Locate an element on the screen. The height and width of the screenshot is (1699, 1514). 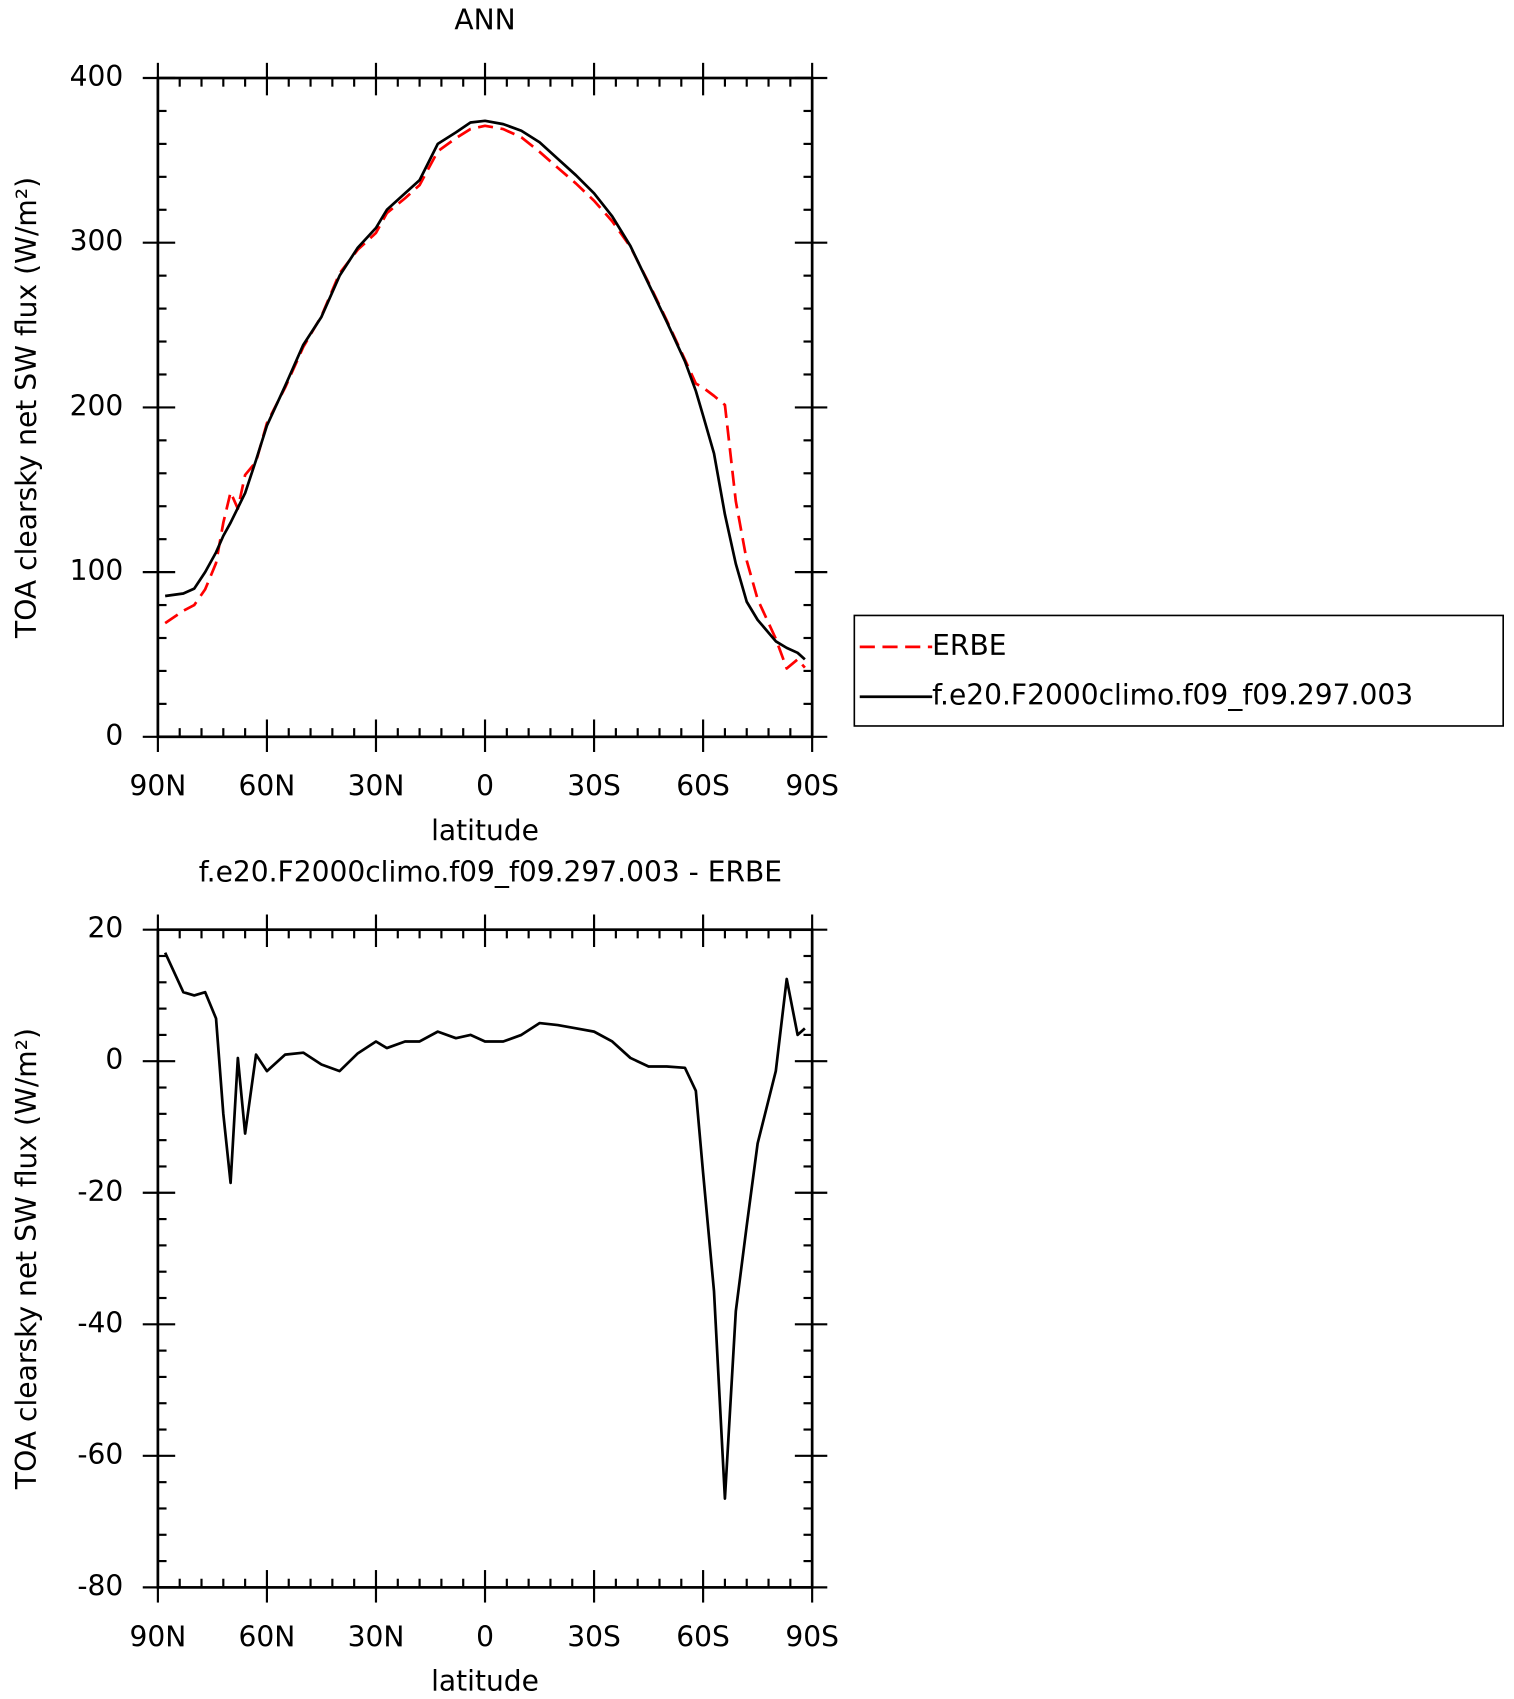
y-tick-label: 20 is located at coordinates (106, 928).